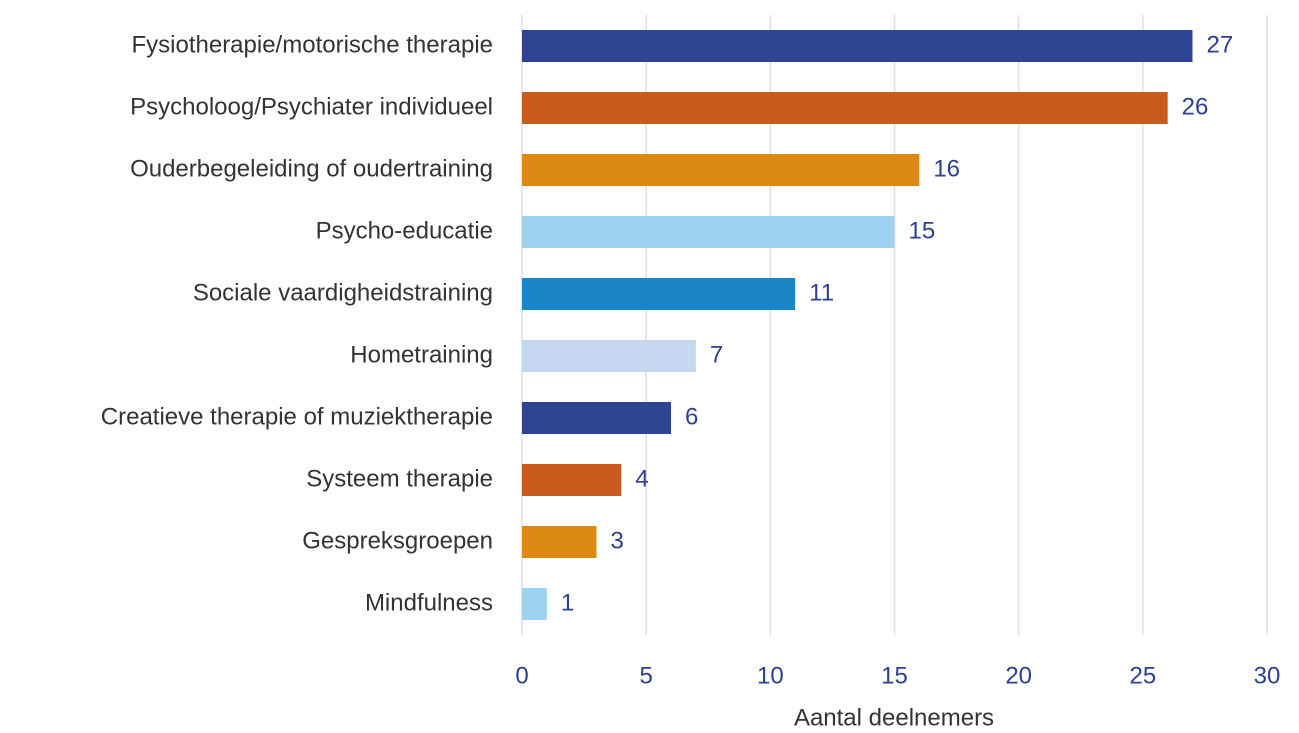 This screenshot has width=1299, height=733. I want to click on y-tick-label: Fysiotherapie/motorische therapie, so click(312, 44).